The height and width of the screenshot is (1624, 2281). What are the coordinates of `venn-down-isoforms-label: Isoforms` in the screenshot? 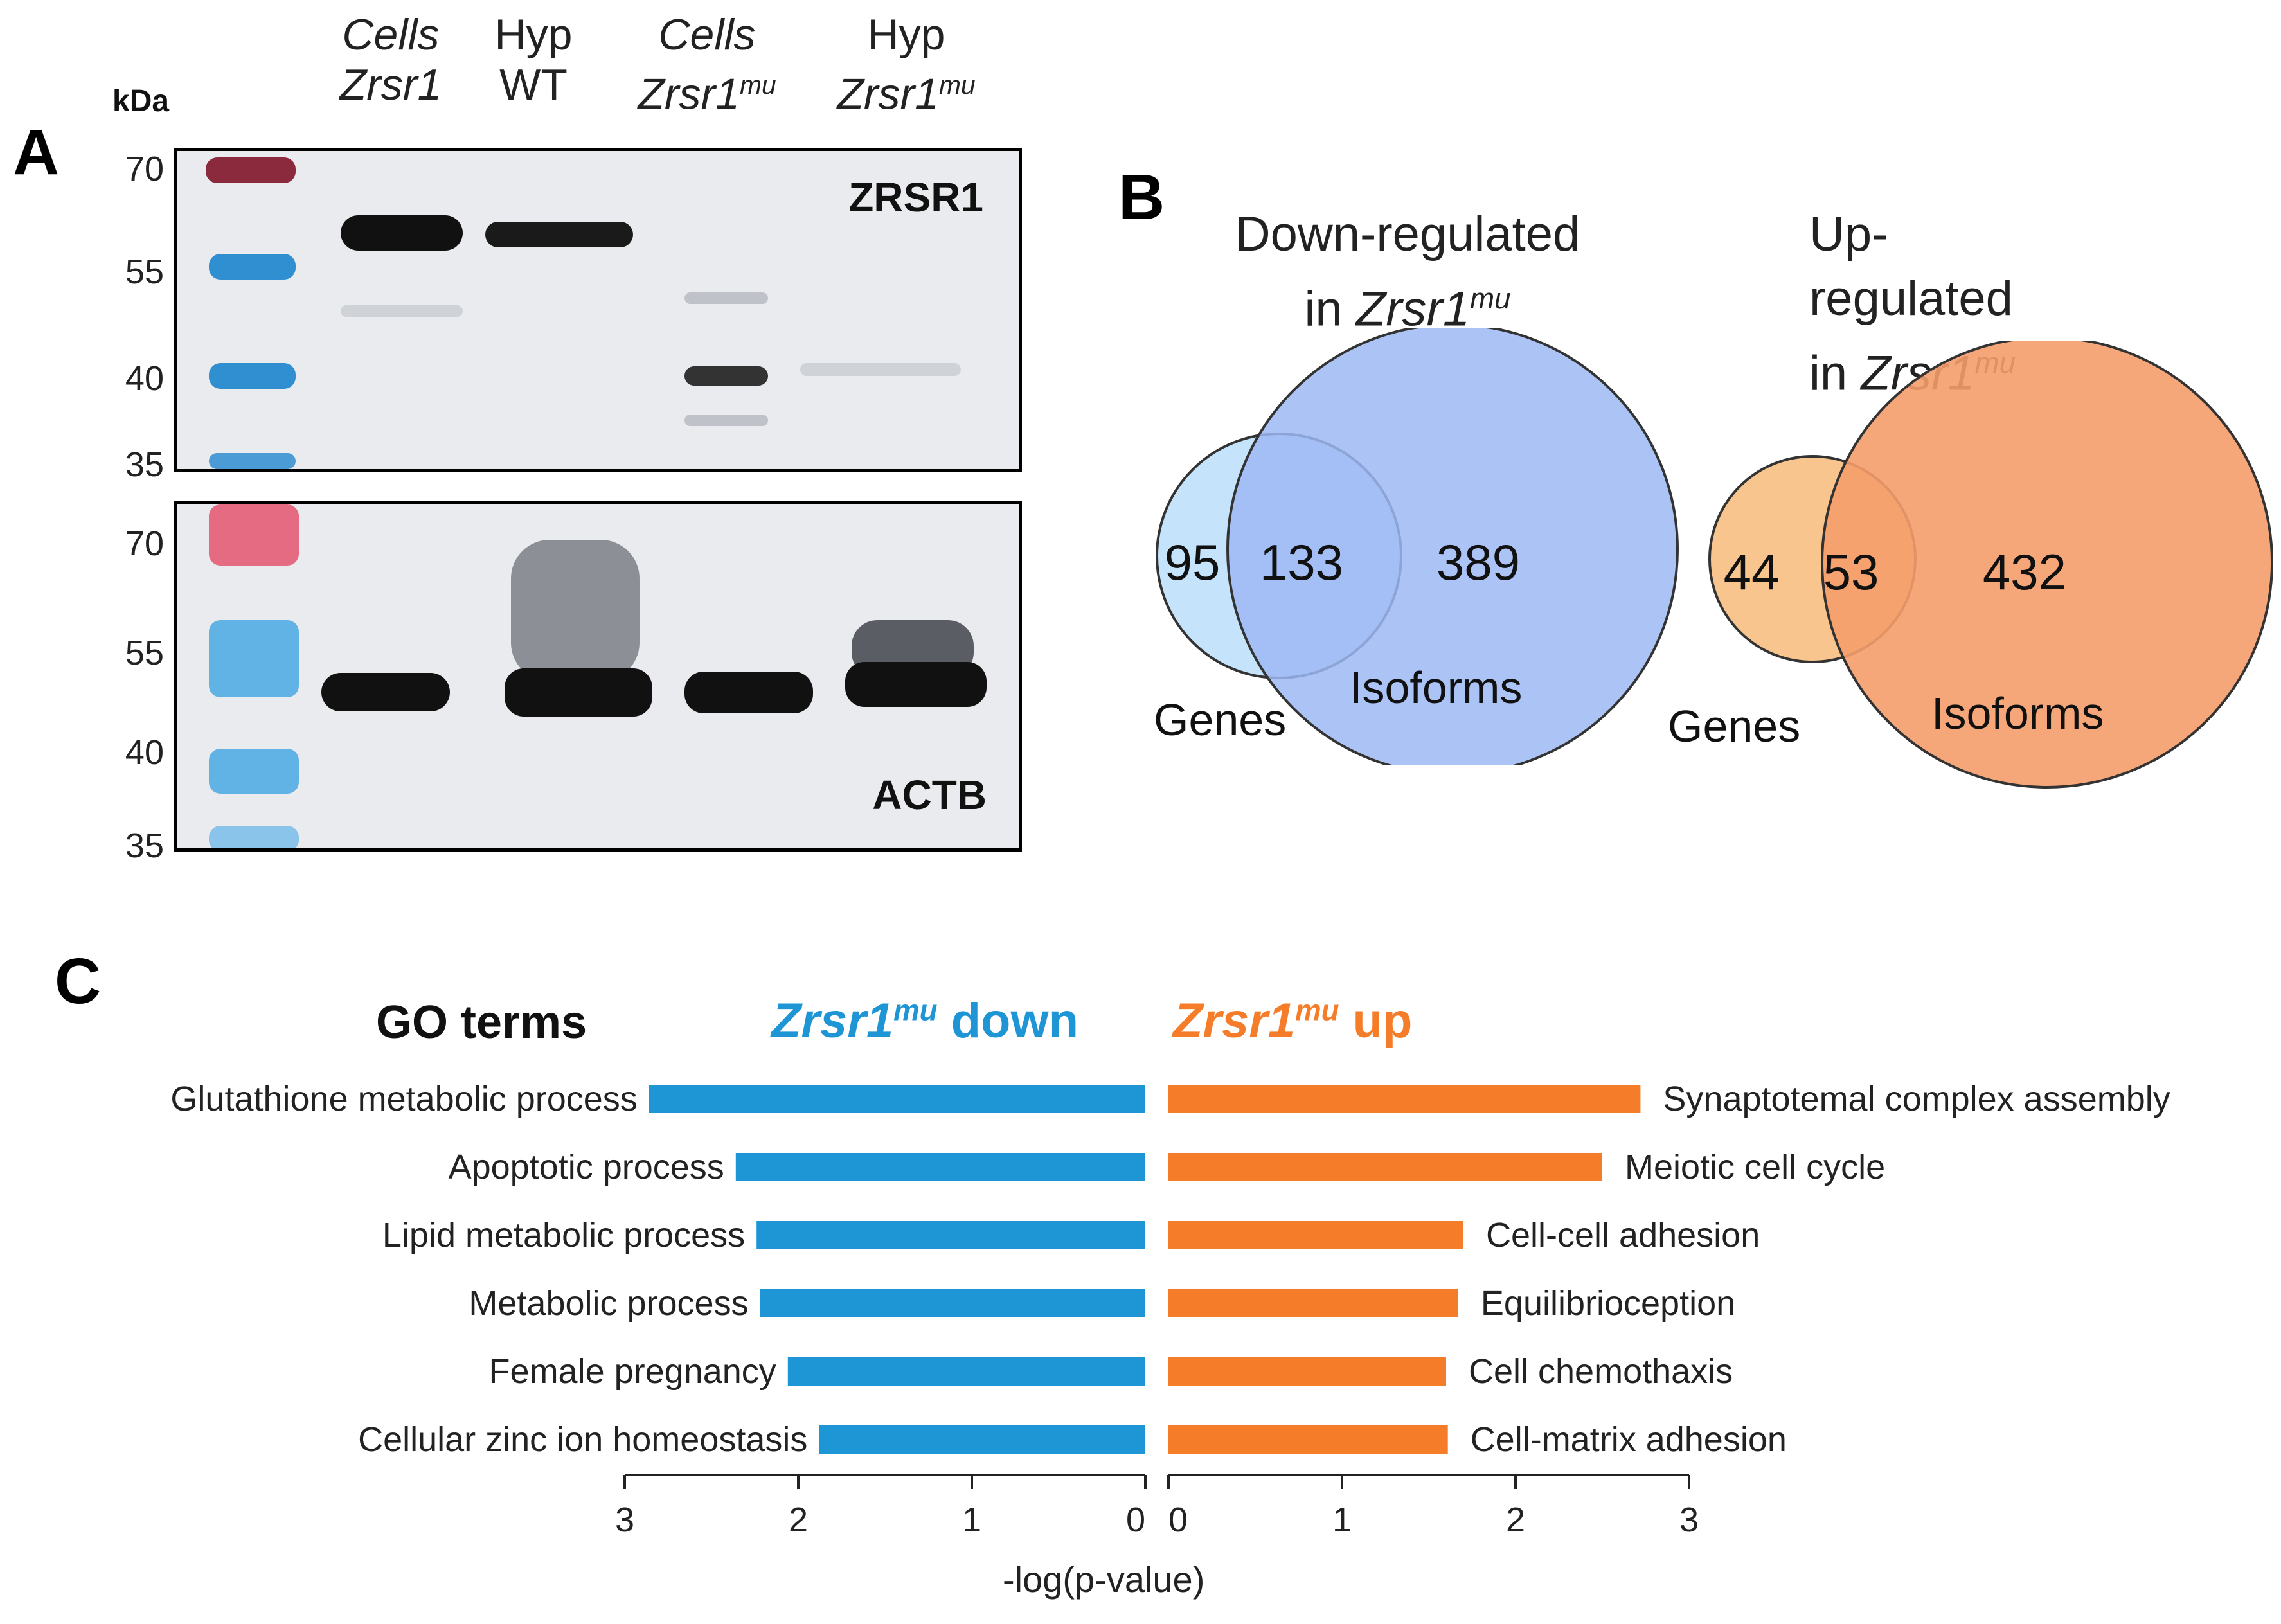 It's located at (1437, 688).